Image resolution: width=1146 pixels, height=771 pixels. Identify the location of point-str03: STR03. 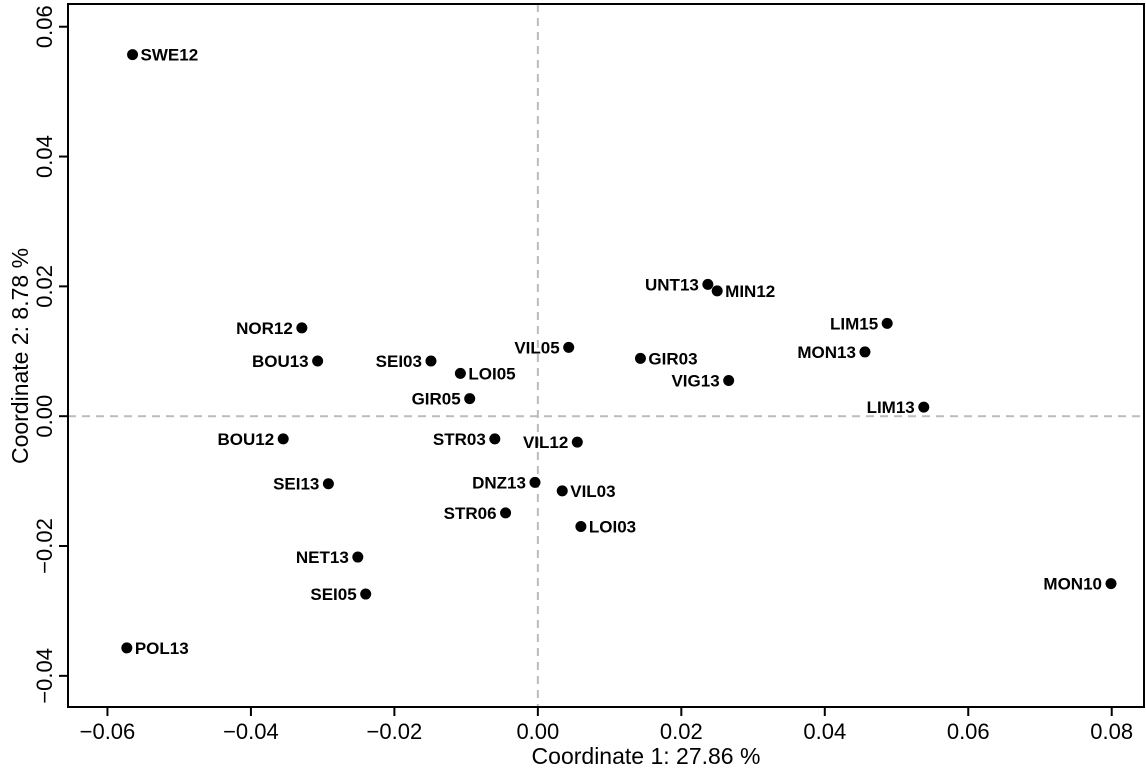
(467, 439).